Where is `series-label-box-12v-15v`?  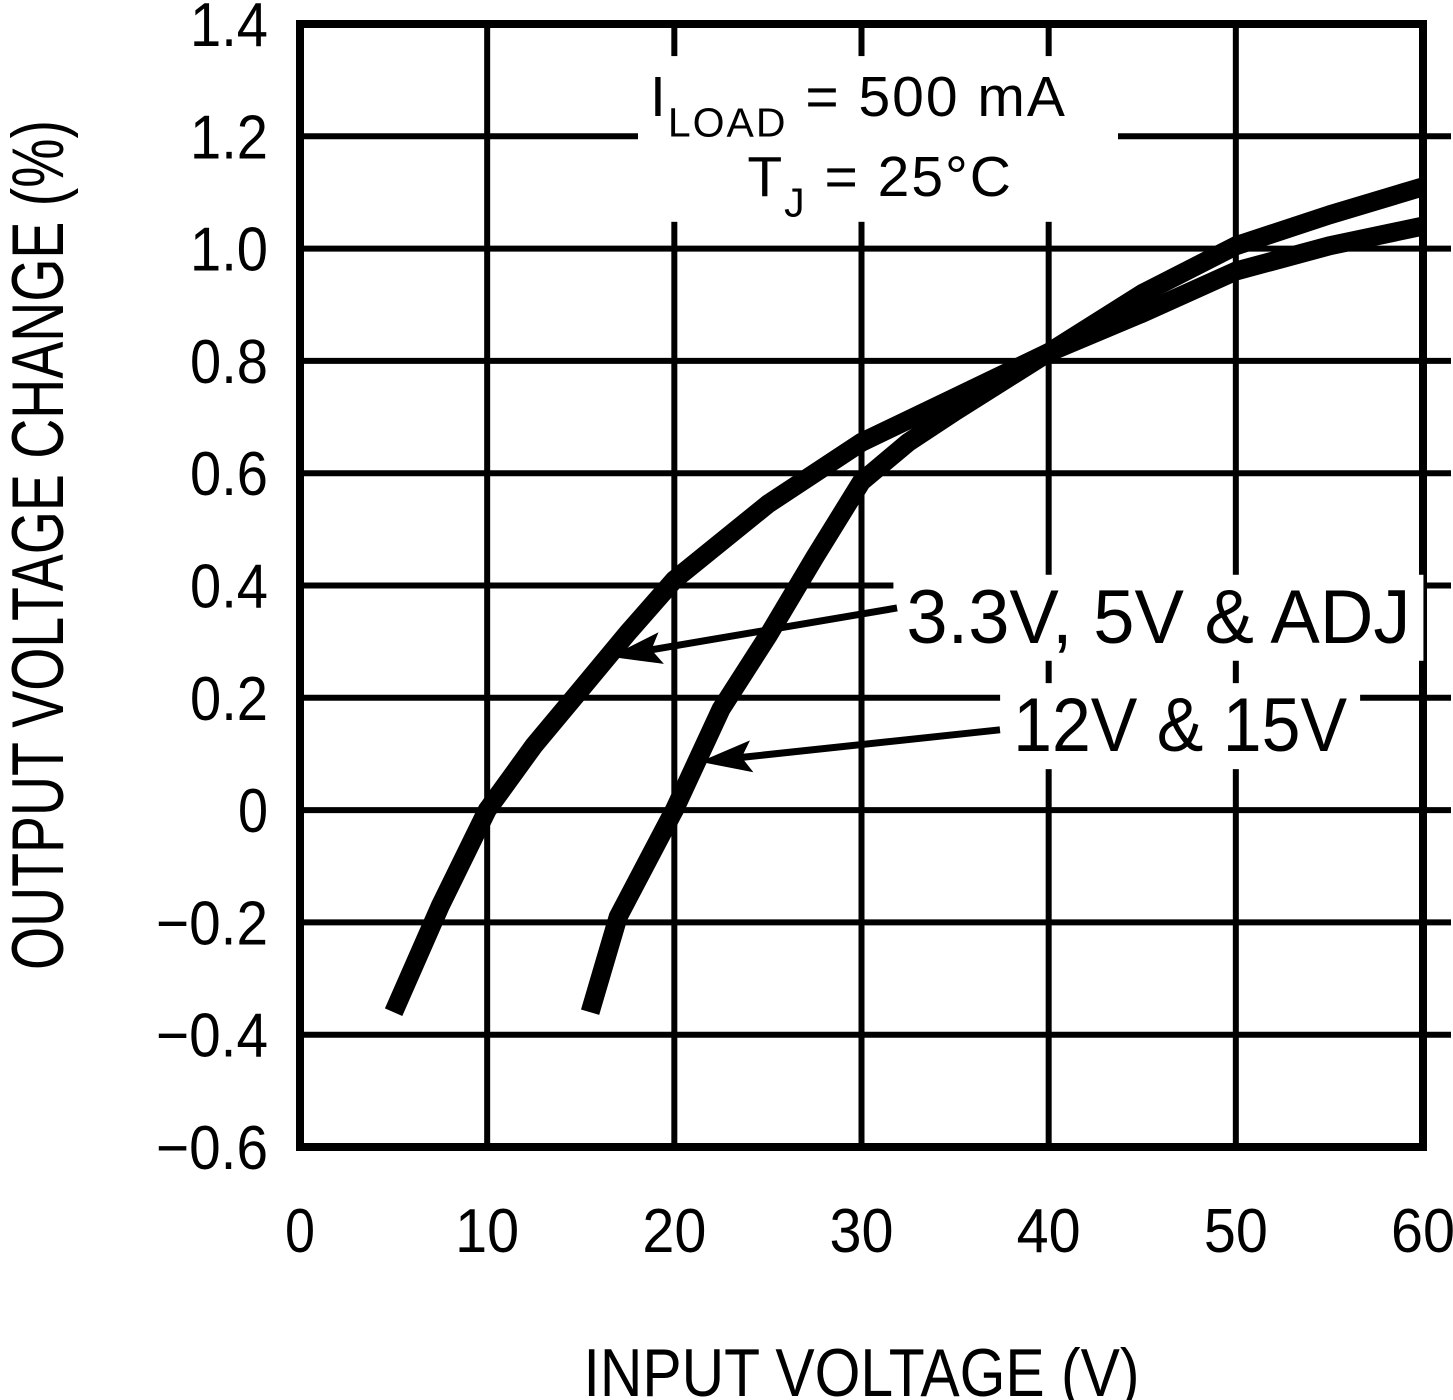 series-label-box-12v-15v is located at coordinates (1180, 726).